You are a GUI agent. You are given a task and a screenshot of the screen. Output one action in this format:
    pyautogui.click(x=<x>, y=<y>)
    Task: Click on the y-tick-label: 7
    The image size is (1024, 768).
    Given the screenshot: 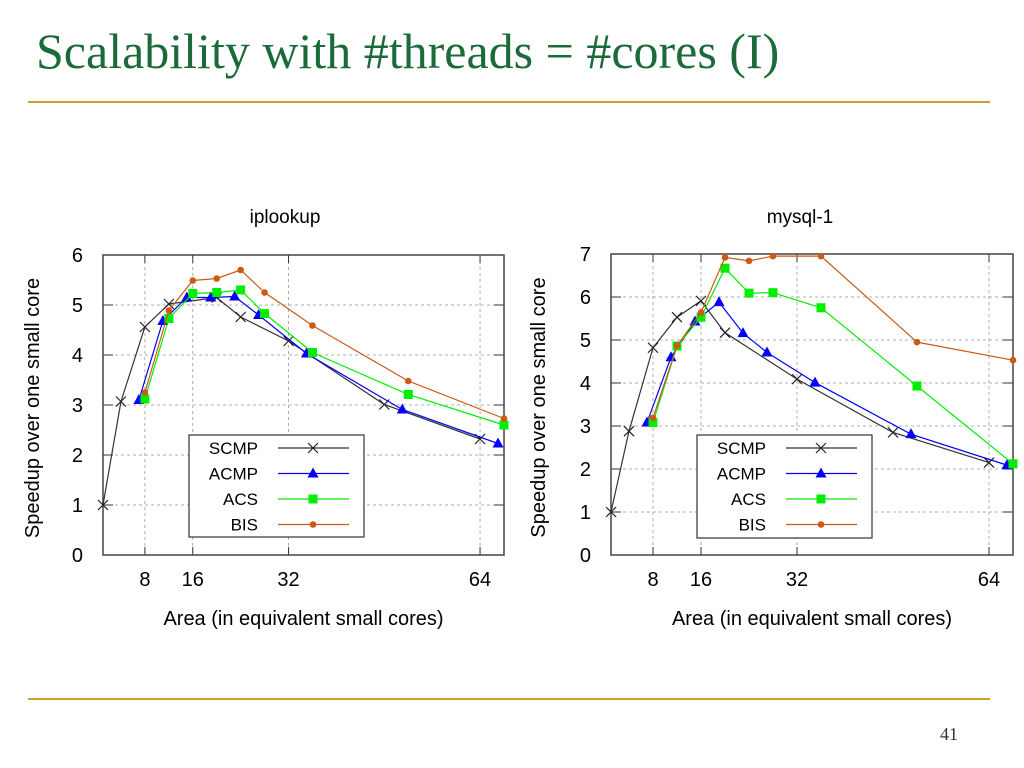 What is the action you would take?
    pyautogui.click(x=585, y=255)
    